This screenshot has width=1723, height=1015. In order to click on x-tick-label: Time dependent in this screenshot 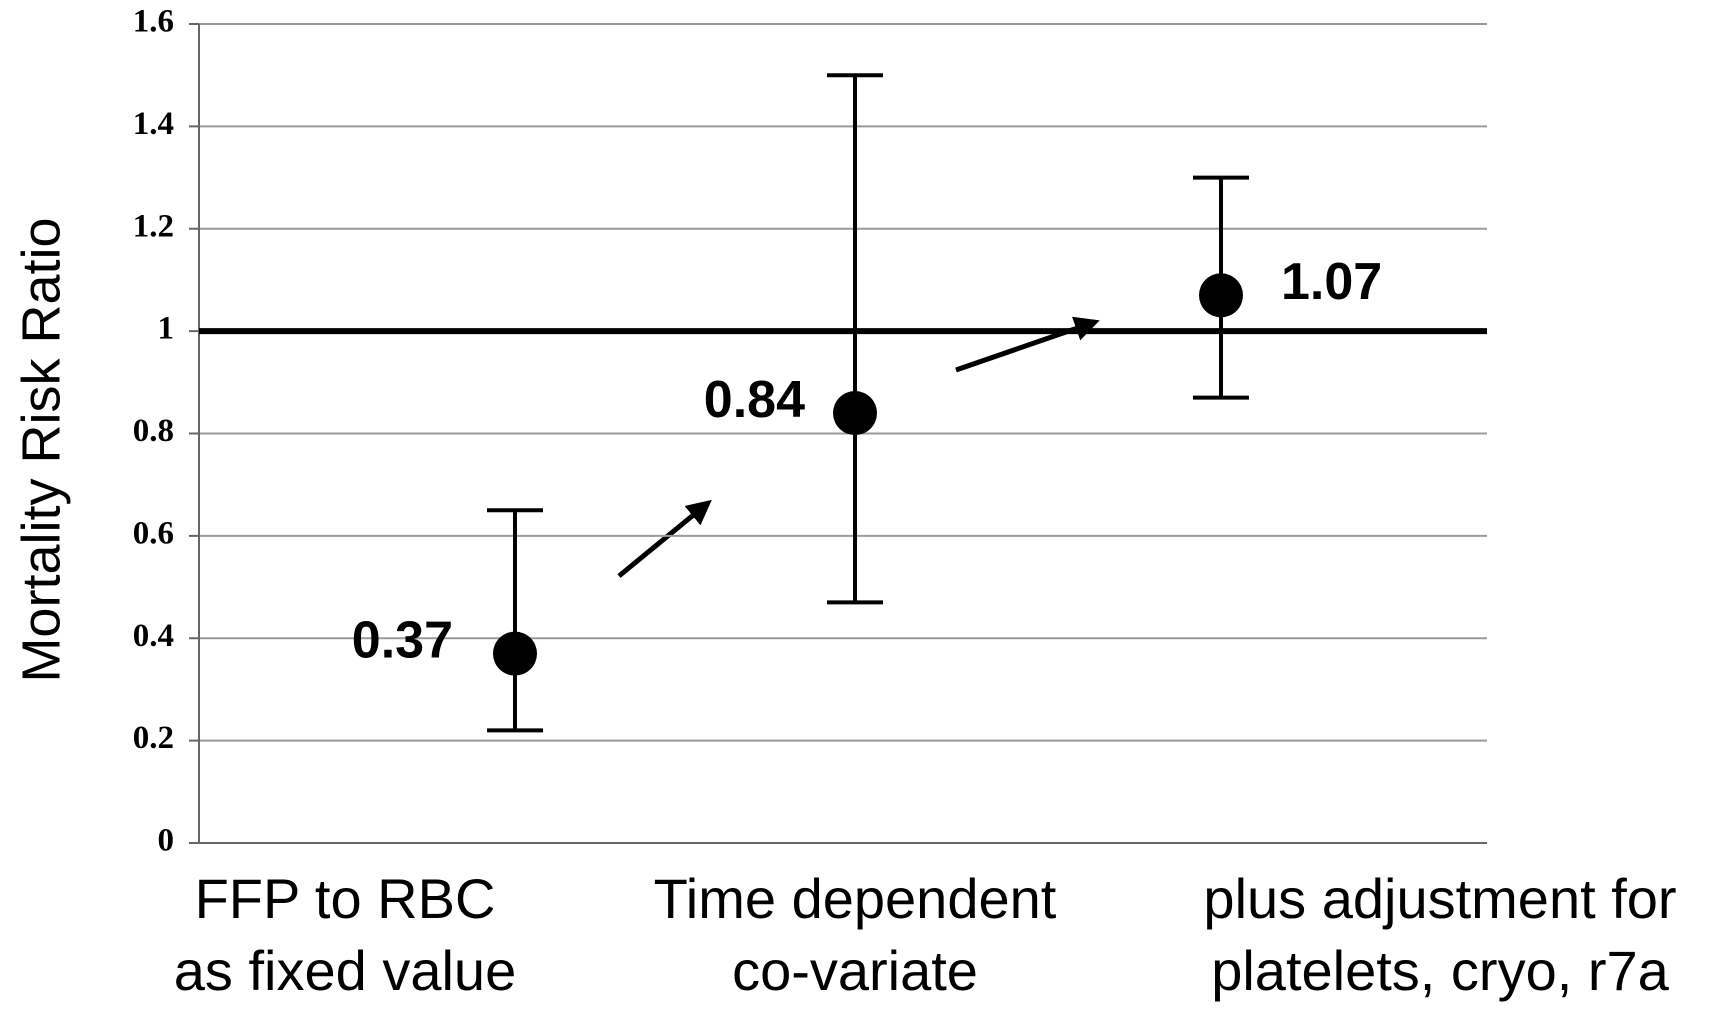, I will do `click(855, 898)`.